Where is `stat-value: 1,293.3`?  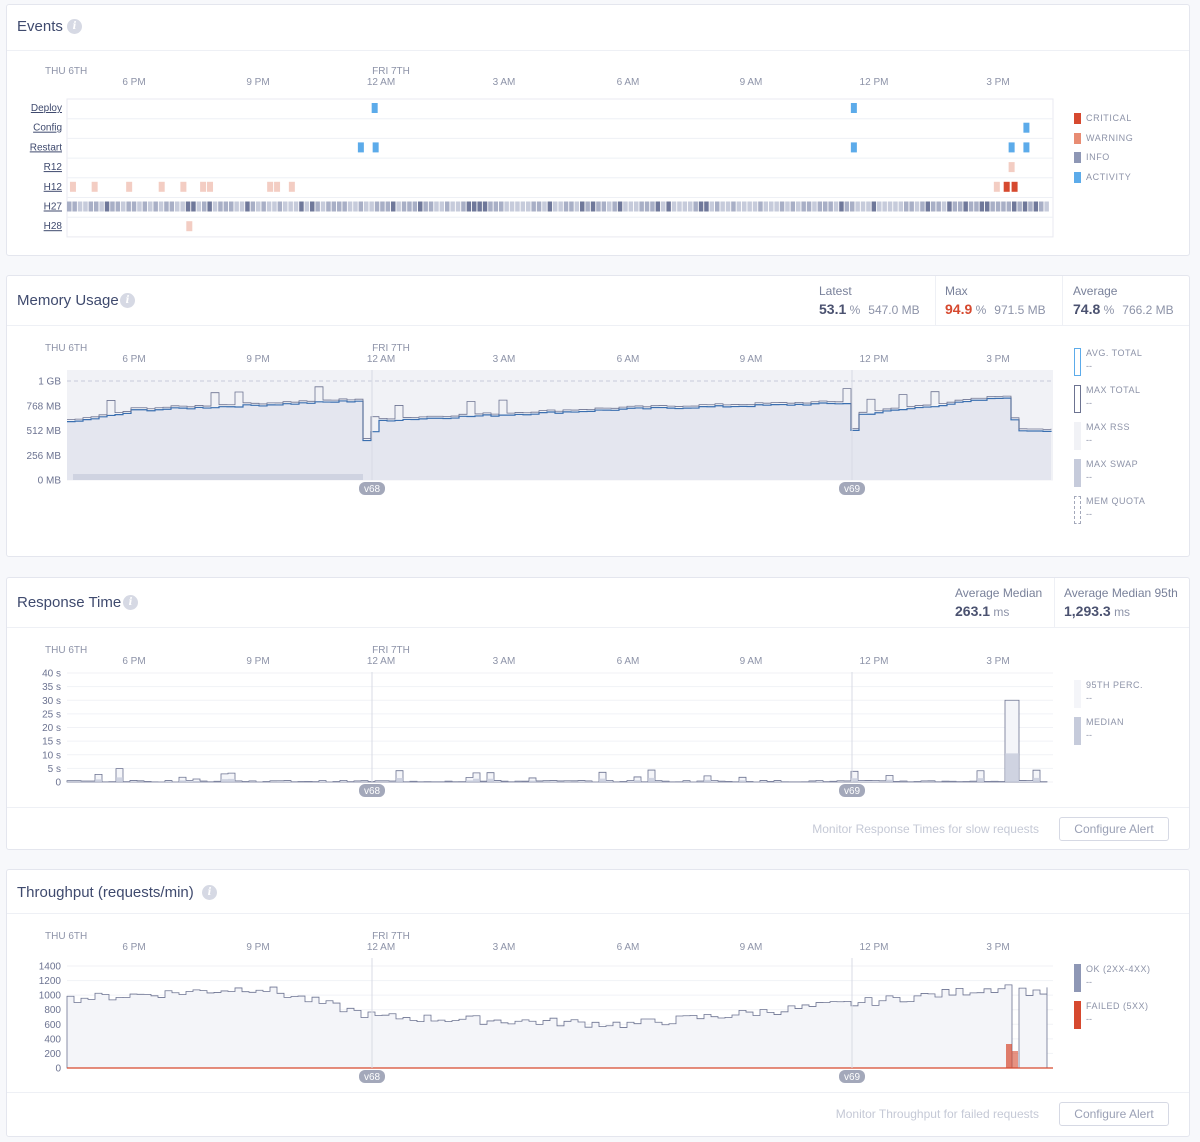
stat-value: 1,293.3 is located at coordinates (1087, 611).